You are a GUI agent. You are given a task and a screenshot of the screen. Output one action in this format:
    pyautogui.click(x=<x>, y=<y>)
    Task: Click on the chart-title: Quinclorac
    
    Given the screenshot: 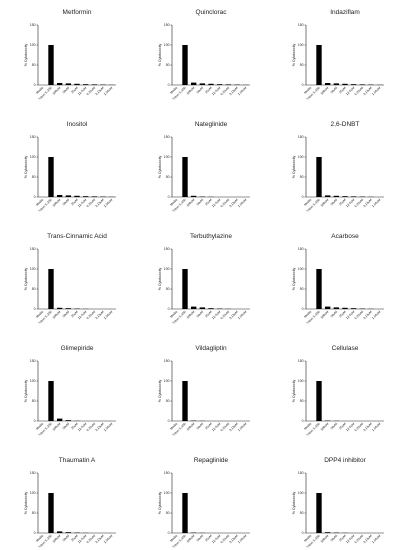 What is the action you would take?
    pyautogui.click(x=211, y=12)
    